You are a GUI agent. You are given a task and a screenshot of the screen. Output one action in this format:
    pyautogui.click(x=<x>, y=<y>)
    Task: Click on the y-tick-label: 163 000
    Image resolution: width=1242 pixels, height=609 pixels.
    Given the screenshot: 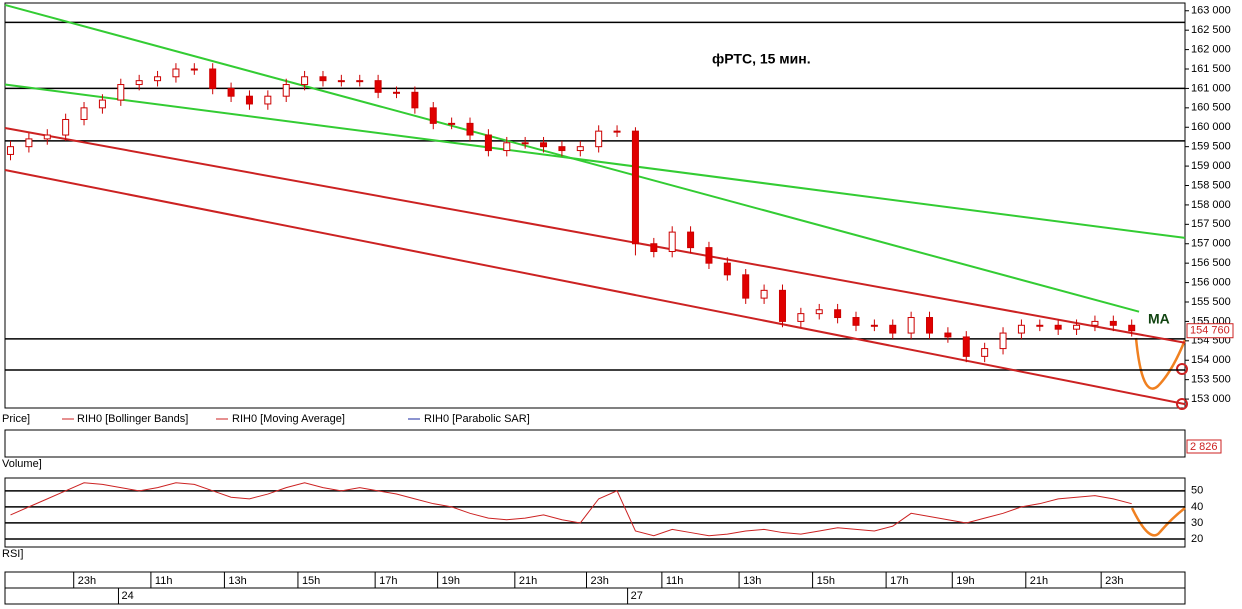 What is the action you would take?
    pyautogui.click(x=1211, y=11)
    